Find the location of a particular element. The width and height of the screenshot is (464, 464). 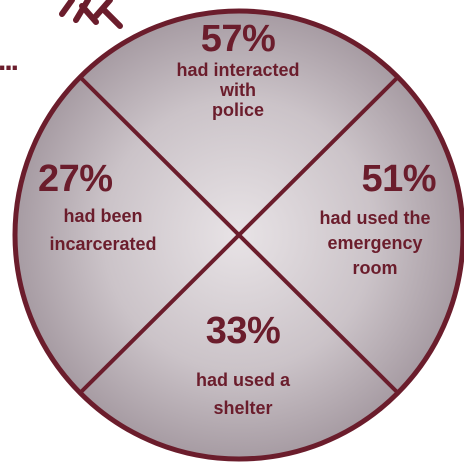

section-bottom: 33% had used a shelter is located at coordinates (243, 364).